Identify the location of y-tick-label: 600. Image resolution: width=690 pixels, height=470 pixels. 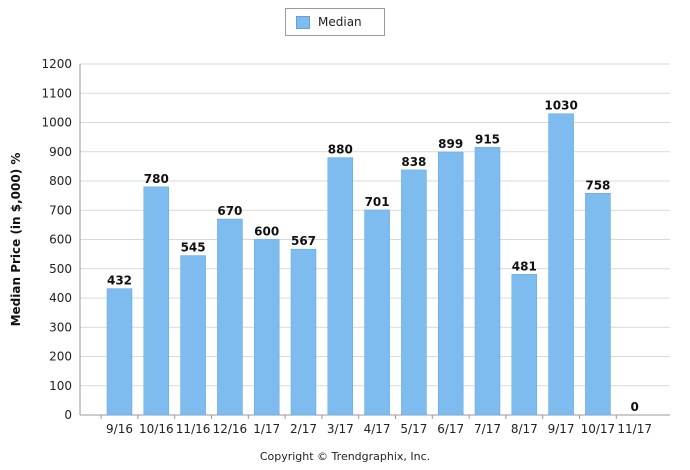
(60, 240).